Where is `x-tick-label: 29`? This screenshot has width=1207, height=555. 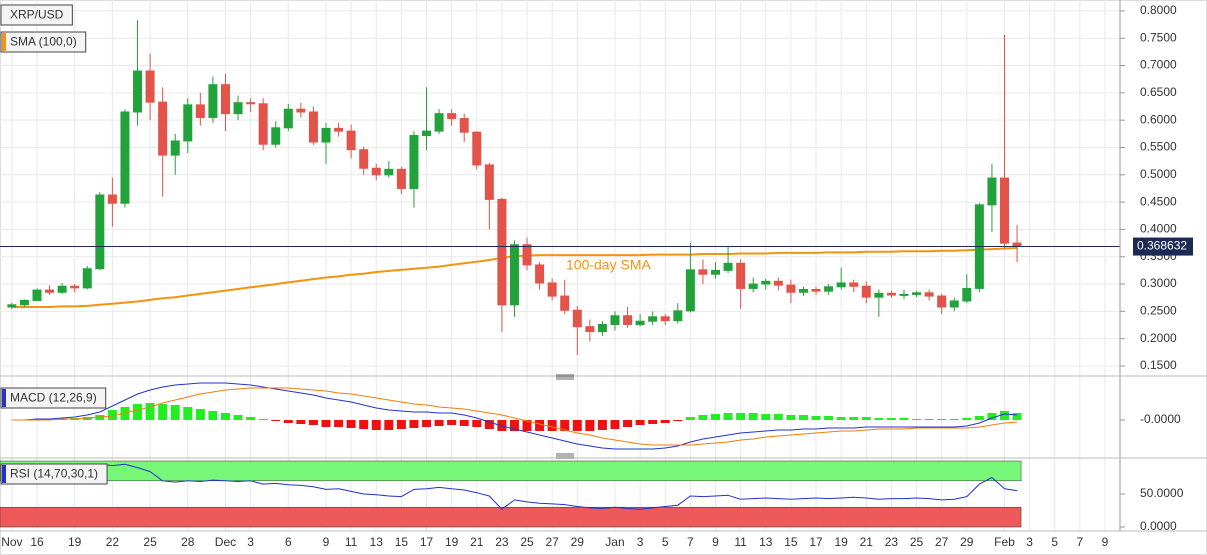
x-tick-label: 29 is located at coordinates (578, 542).